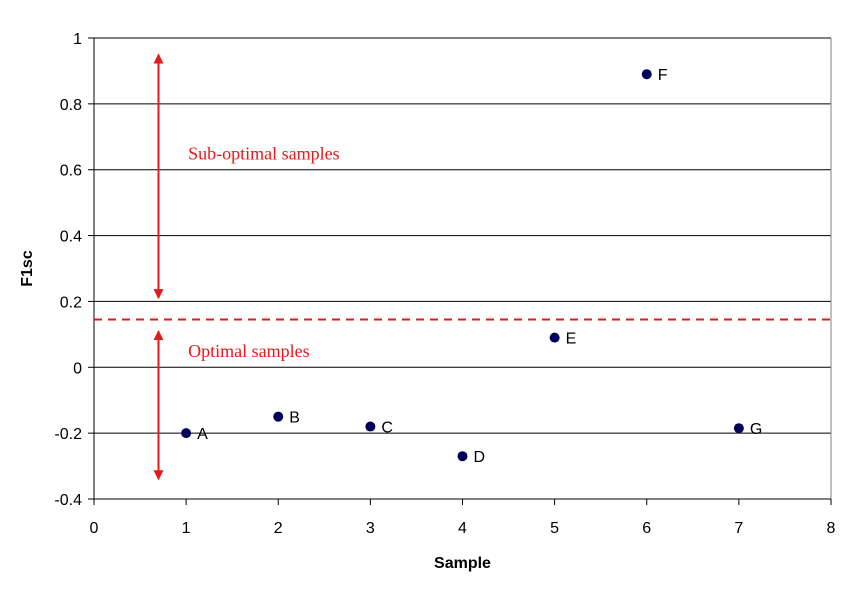  Describe the element at coordinates (264, 153) in the screenshot. I see `annotation-label: Sub-optimal samples` at that location.